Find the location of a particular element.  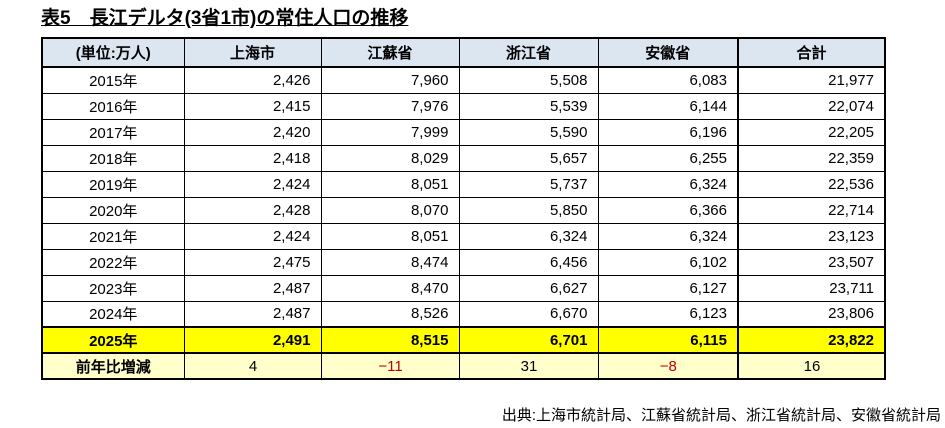

table-header: (単位:万人) 上海市 江蘇省 浙江省 安徽省 合計 is located at coordinates (463, 52).